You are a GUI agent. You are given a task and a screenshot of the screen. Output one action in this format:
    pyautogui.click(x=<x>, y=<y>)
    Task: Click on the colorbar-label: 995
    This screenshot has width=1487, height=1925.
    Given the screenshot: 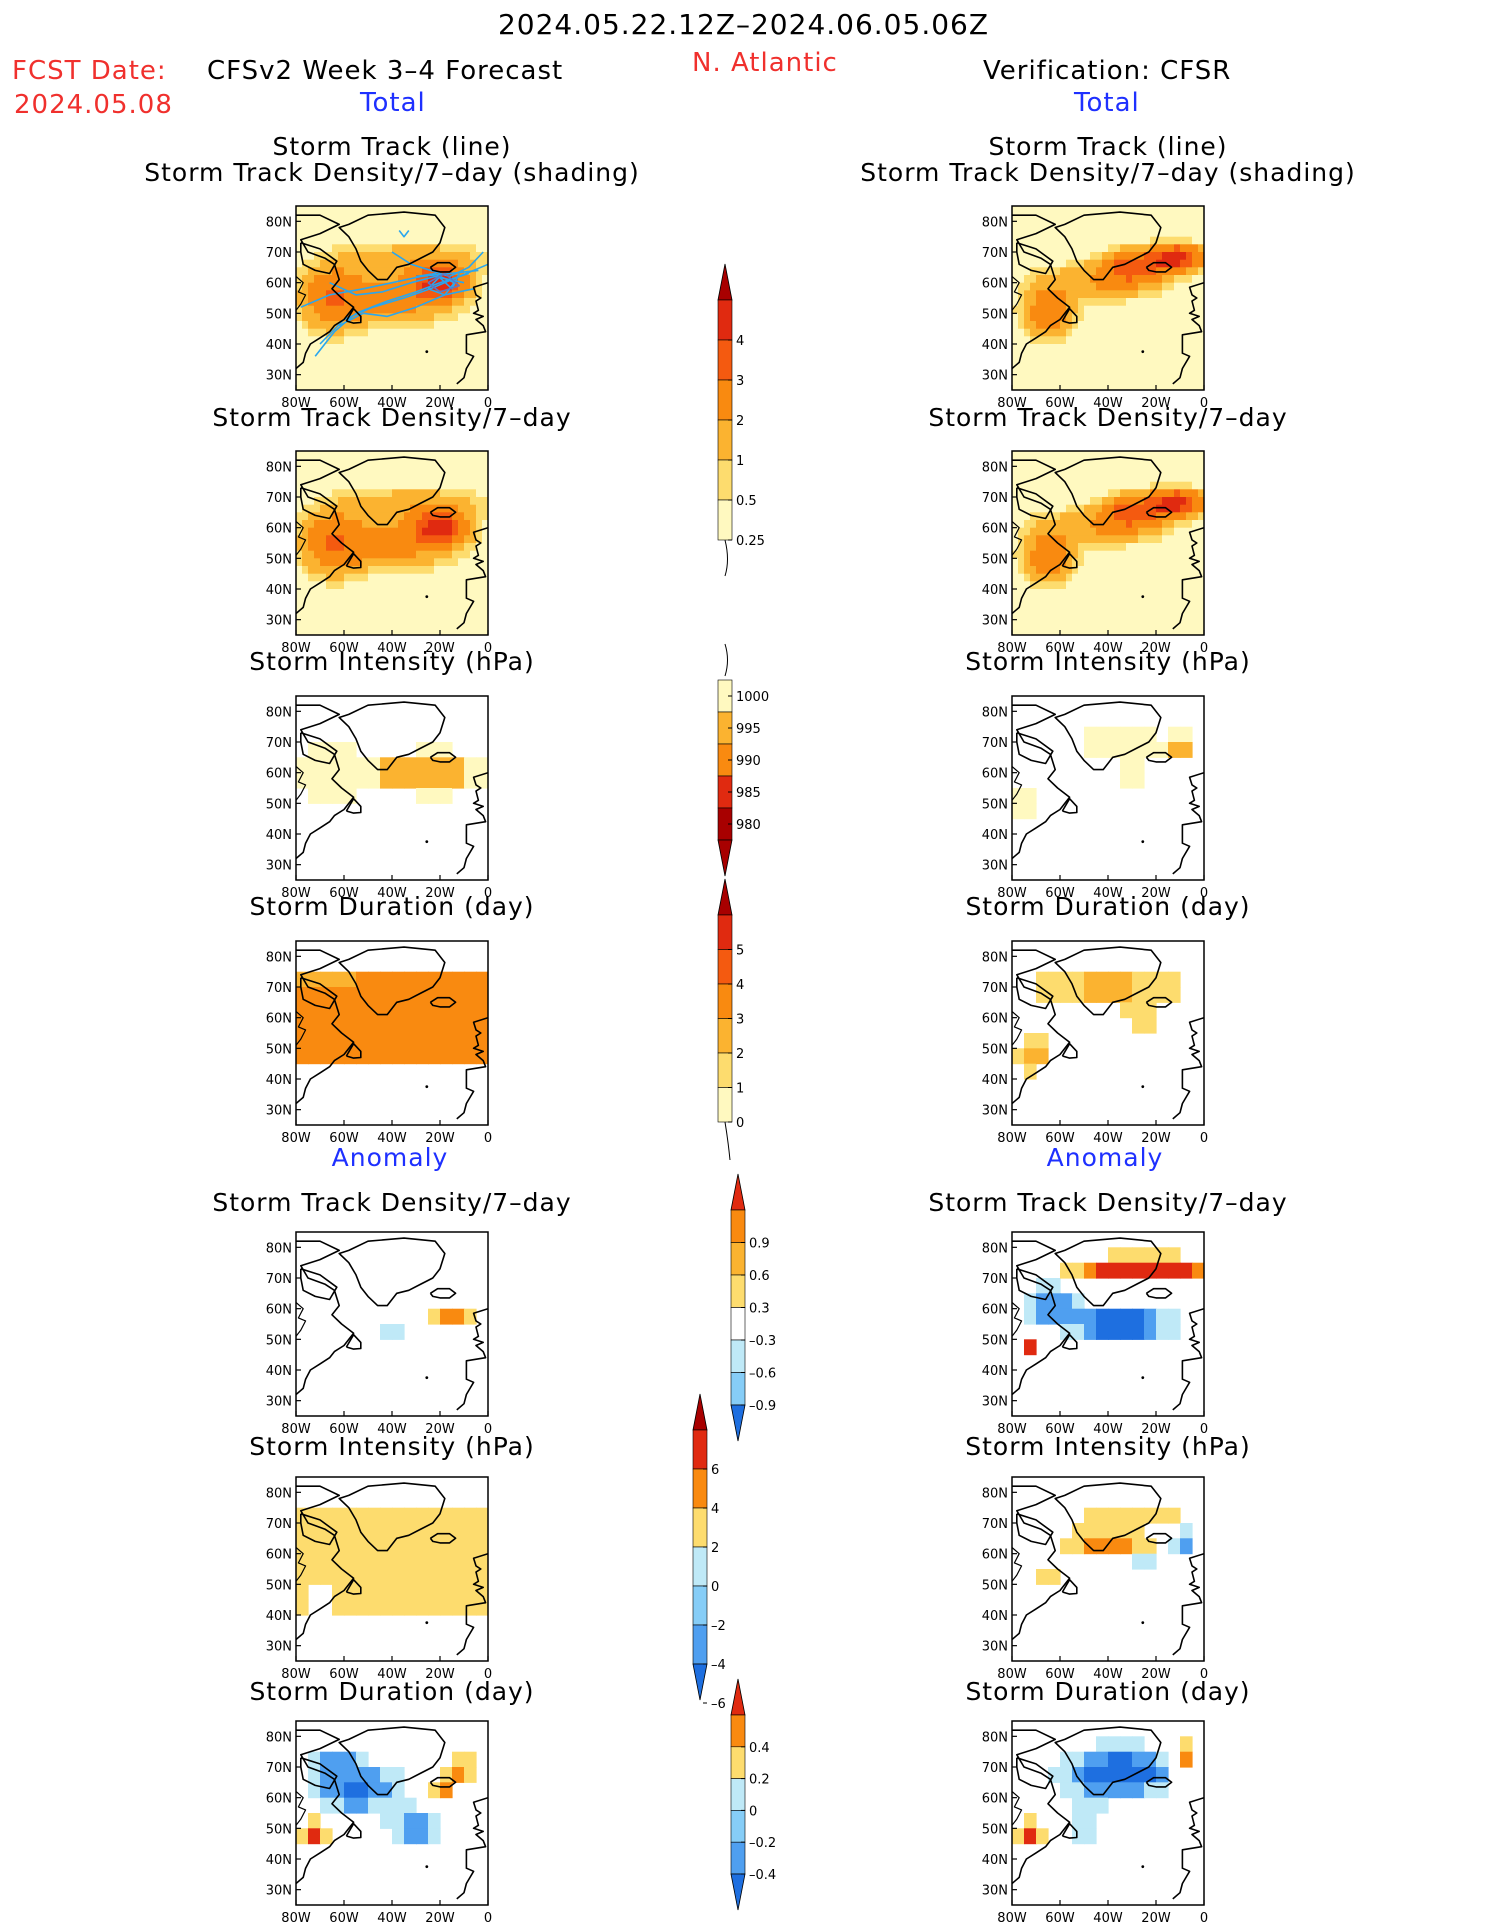 What is the action you would take?
    pyautogui.click(x=748, y=729)
    